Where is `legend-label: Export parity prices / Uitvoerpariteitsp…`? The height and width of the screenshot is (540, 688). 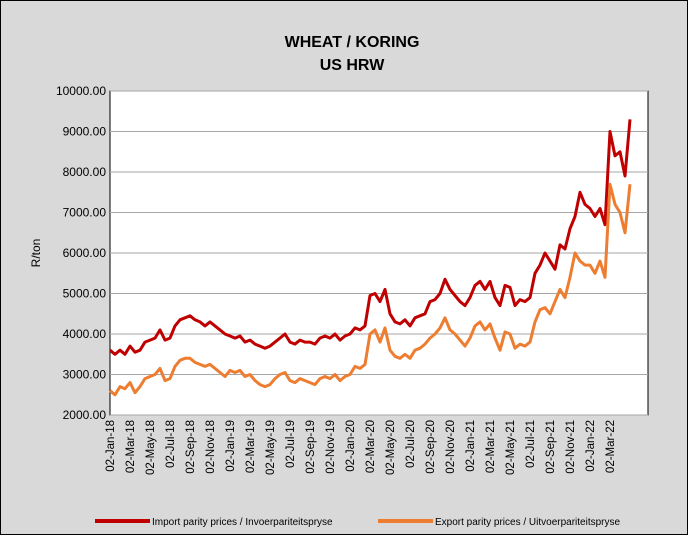
legend-label: Export parity prices / Uitvoerpariteitsp… is located at coordinates (528, 522).